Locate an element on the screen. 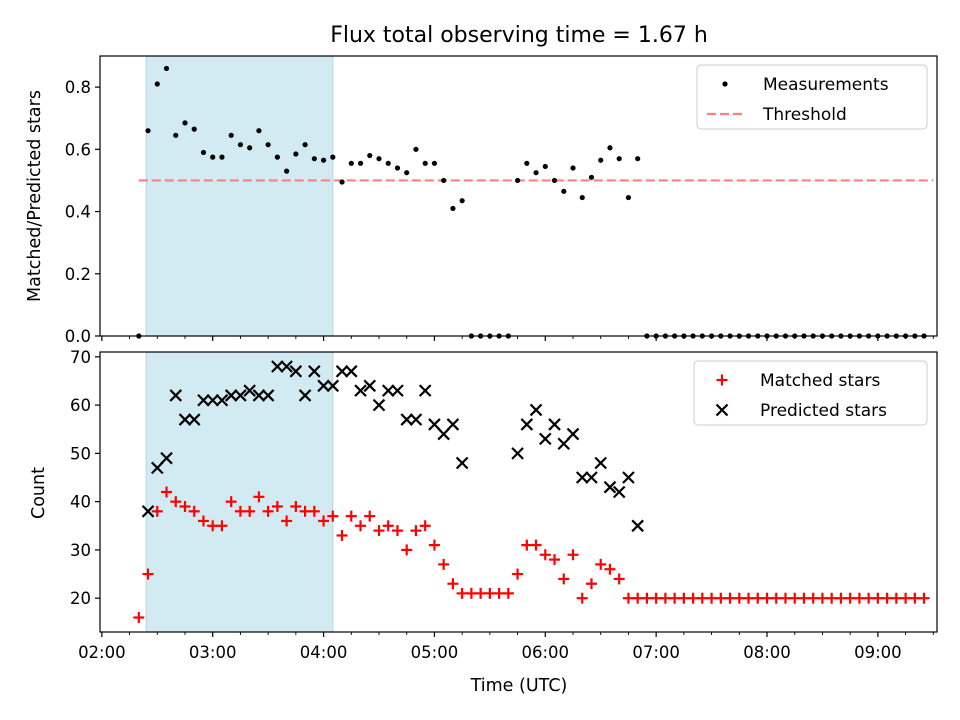 This screenshot has width=960, height=720. bottom-x-tick-label: 08:00 is located at coordinates (767, 652).